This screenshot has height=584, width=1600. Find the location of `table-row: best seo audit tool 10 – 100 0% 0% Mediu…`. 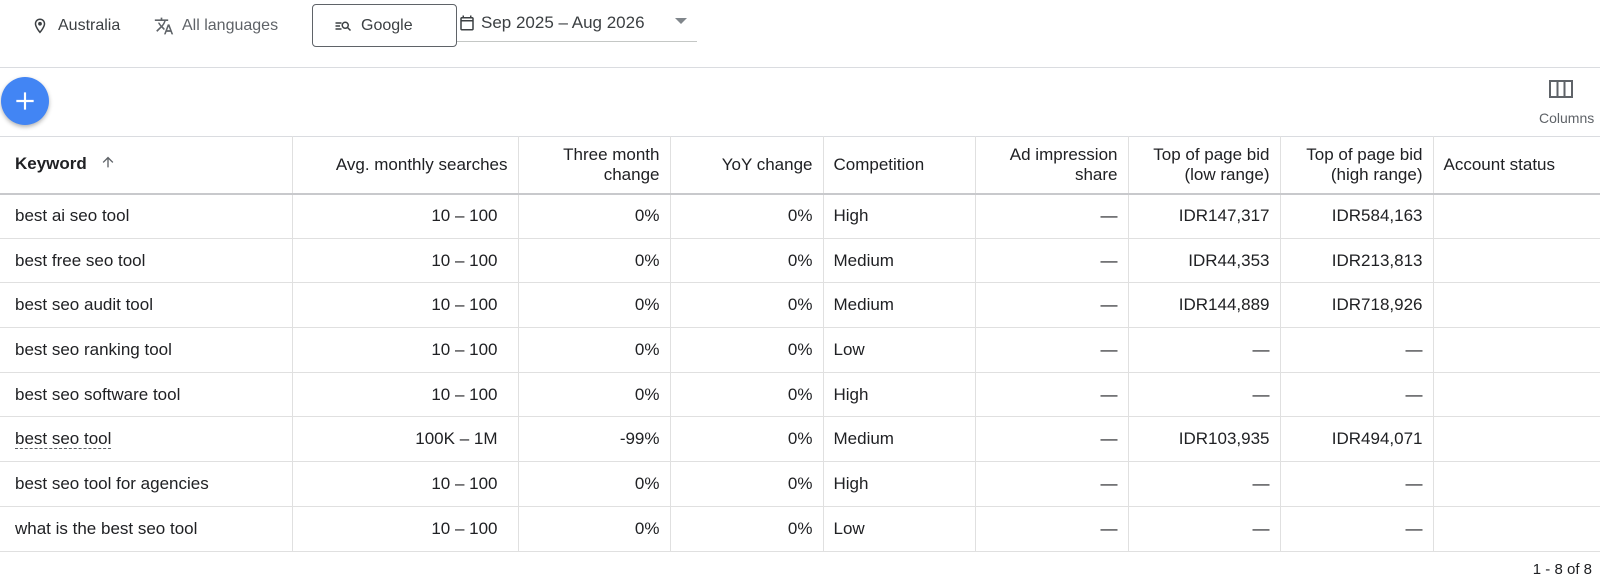

table-row: best seo audit tool 10 – 100 0% 0% Mediu… is located at coordinates (800, 305).